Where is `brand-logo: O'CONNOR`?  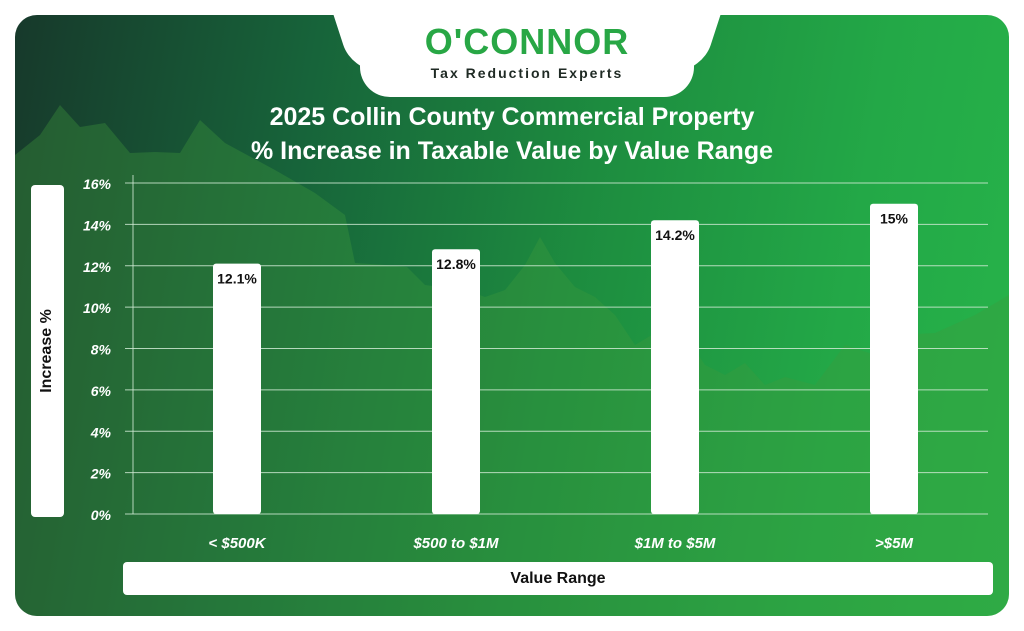
brand-logo: O'CONNOR is located at coordinates (527, 41).